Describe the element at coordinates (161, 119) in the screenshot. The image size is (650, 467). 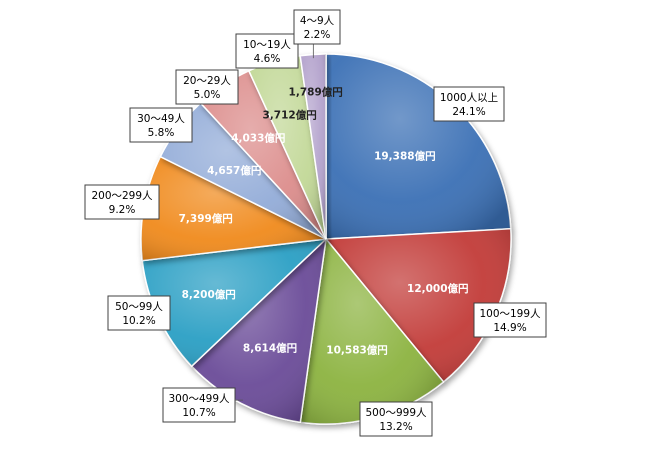
I see `category-label: 30〜49人` at that location.